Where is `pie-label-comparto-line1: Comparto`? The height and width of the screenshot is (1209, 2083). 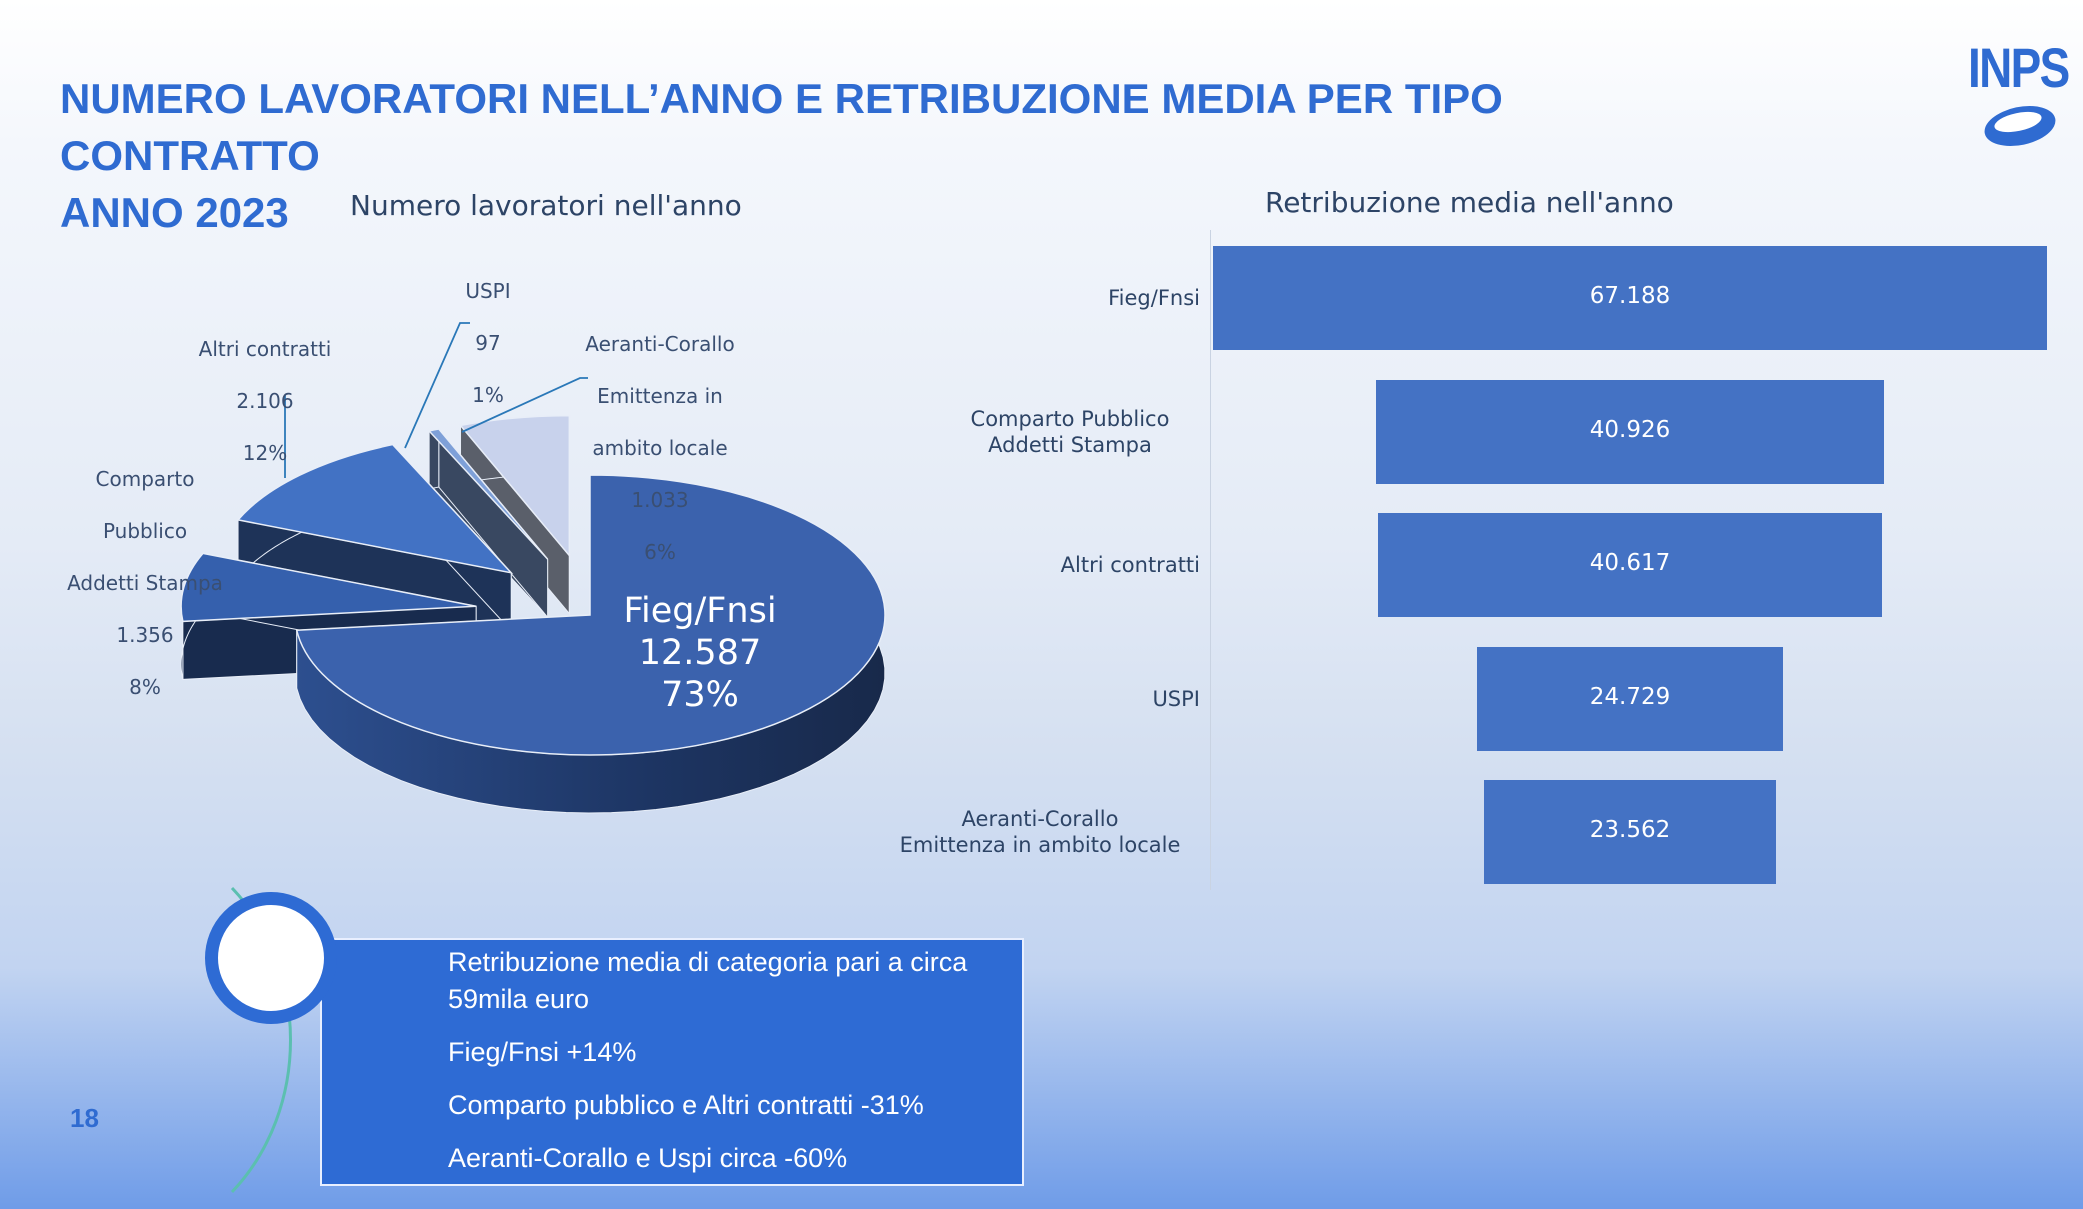 pie-label-comparto-line1: Comparto is located at coordinates (145, 479).